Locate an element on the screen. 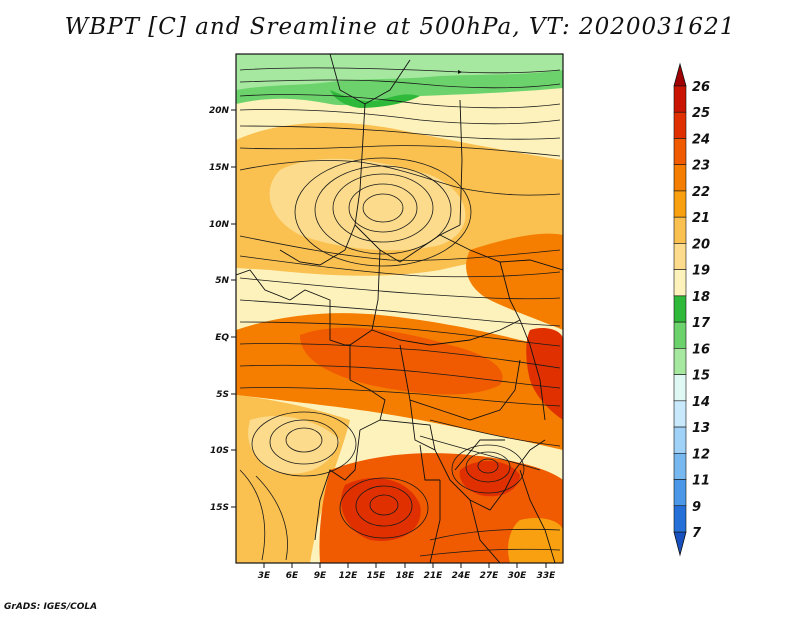  colorbar-label: 13 is located at coordinates (701, 428).